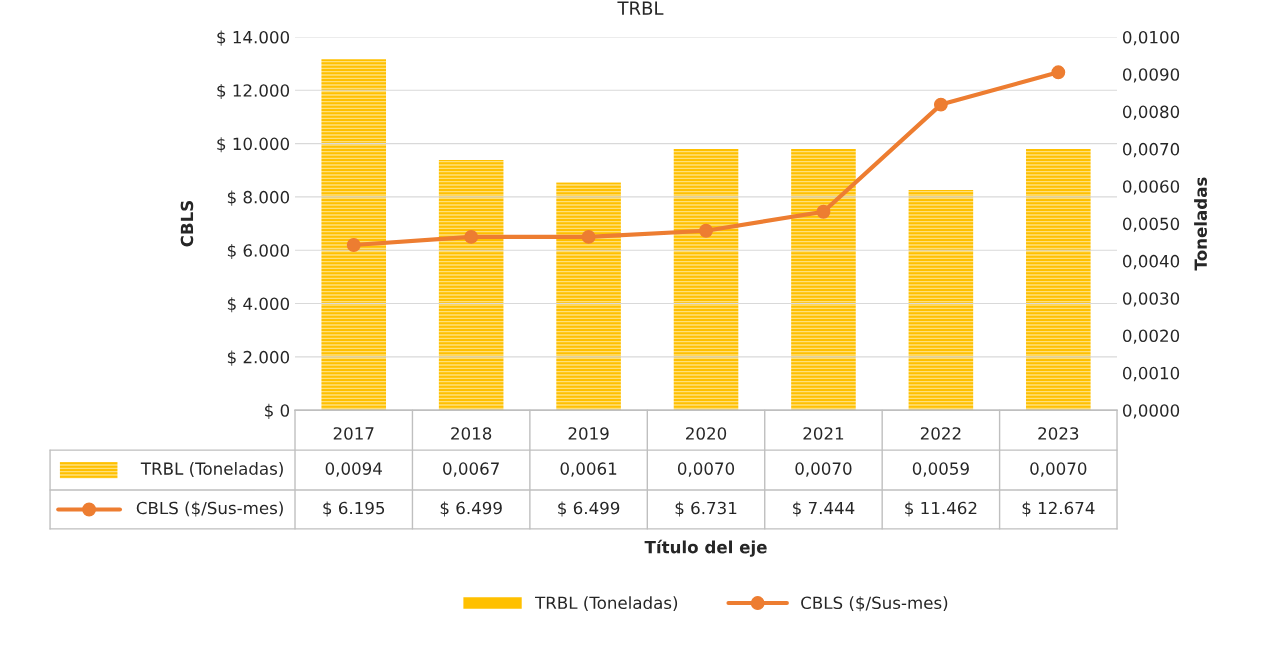 Image resolution: width=1281 pixels, height=648 pixels. Describe the element at coordinates (1151, 336) in the screenshot. I see `y2-tick-label: 0,0020` at that location.